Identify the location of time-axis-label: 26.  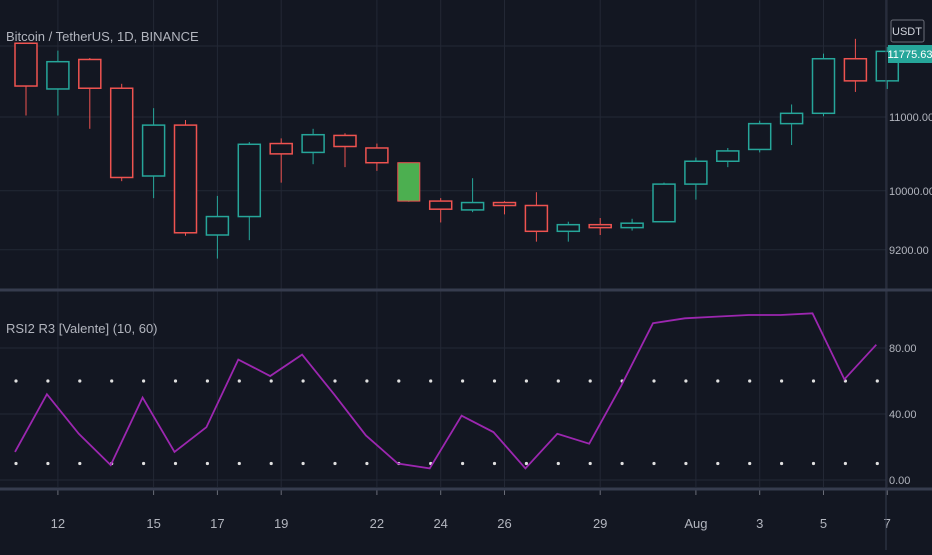
(504, 523).